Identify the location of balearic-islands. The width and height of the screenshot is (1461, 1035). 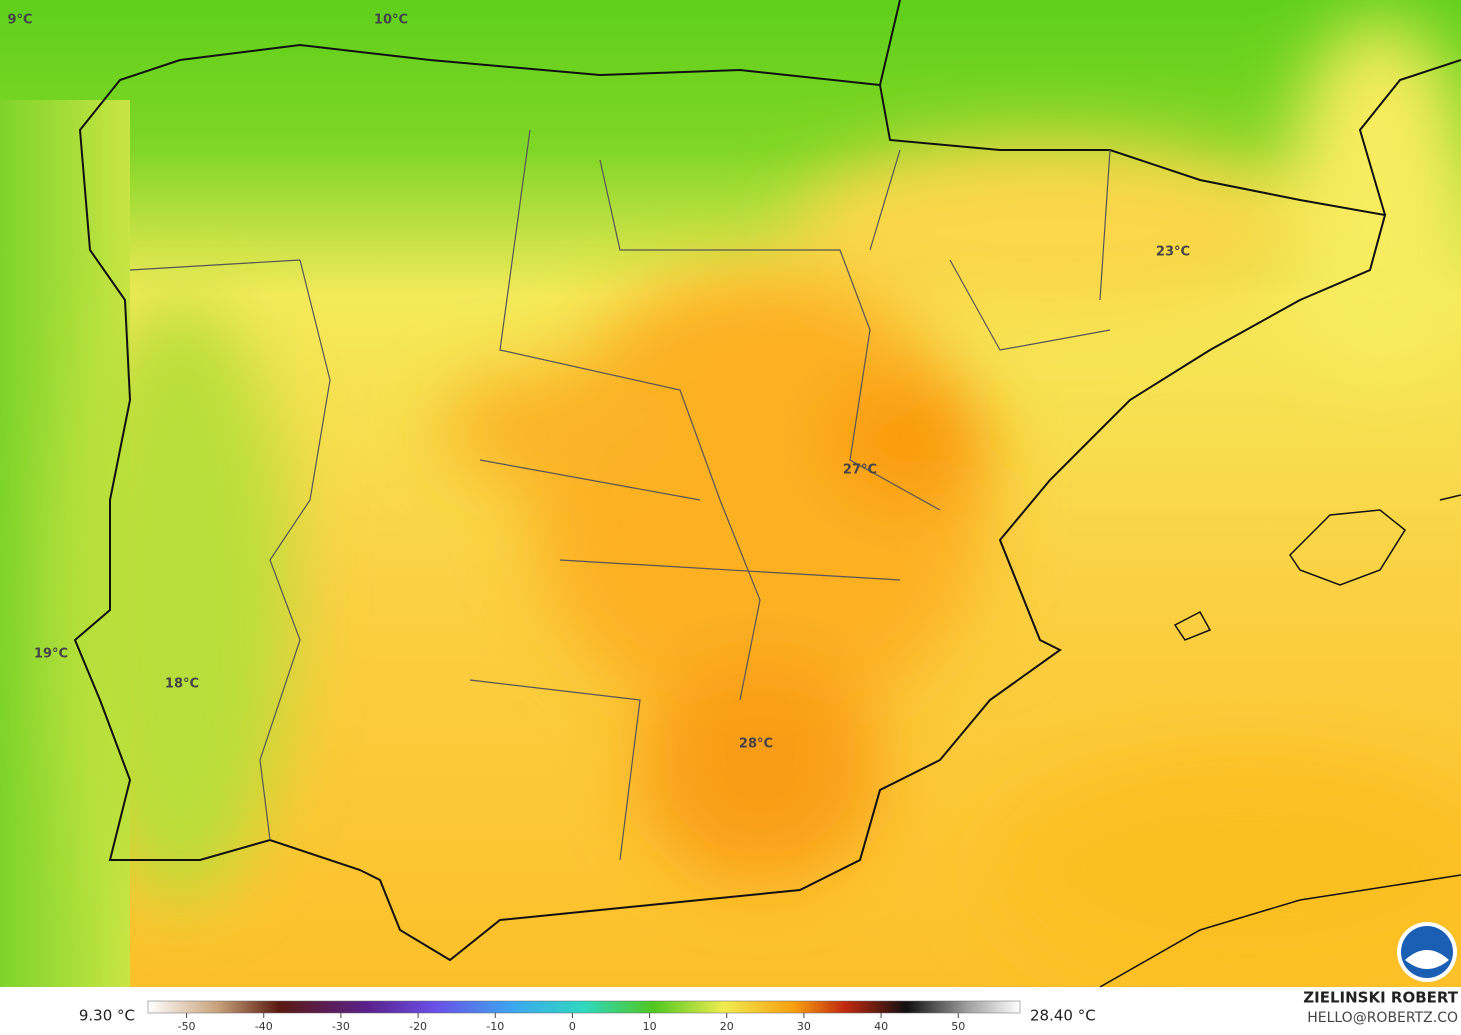
(1317, 567).